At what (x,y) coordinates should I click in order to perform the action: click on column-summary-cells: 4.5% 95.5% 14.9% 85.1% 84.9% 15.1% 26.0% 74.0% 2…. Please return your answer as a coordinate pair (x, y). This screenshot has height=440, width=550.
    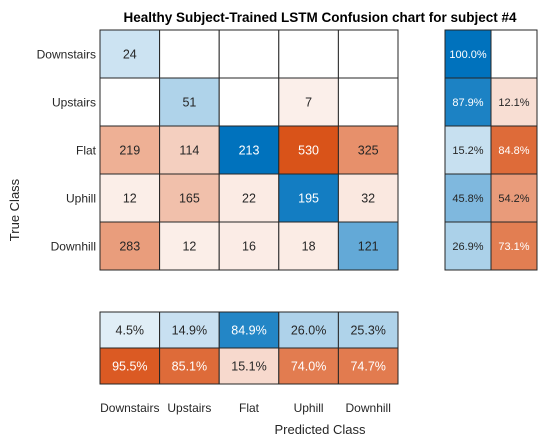
    Looking at the image, I should click on (249, 348).